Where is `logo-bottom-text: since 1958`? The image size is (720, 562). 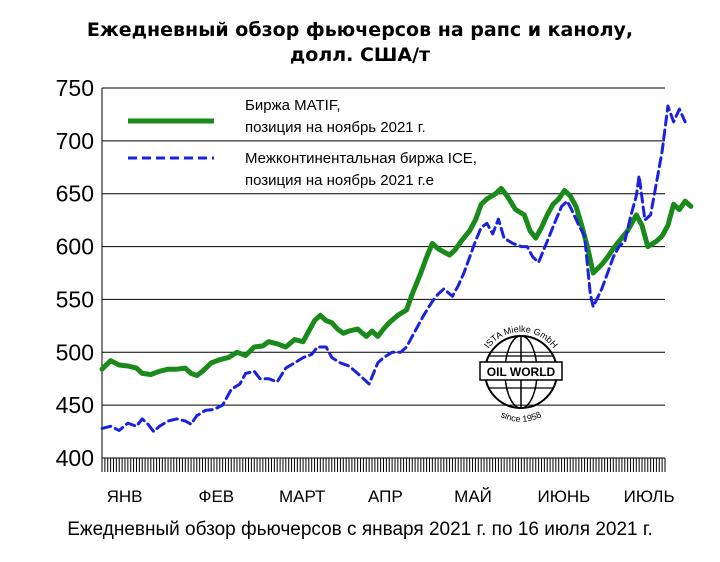 logo-bottom-text: since 1958 is located at coordinates (521, 416).